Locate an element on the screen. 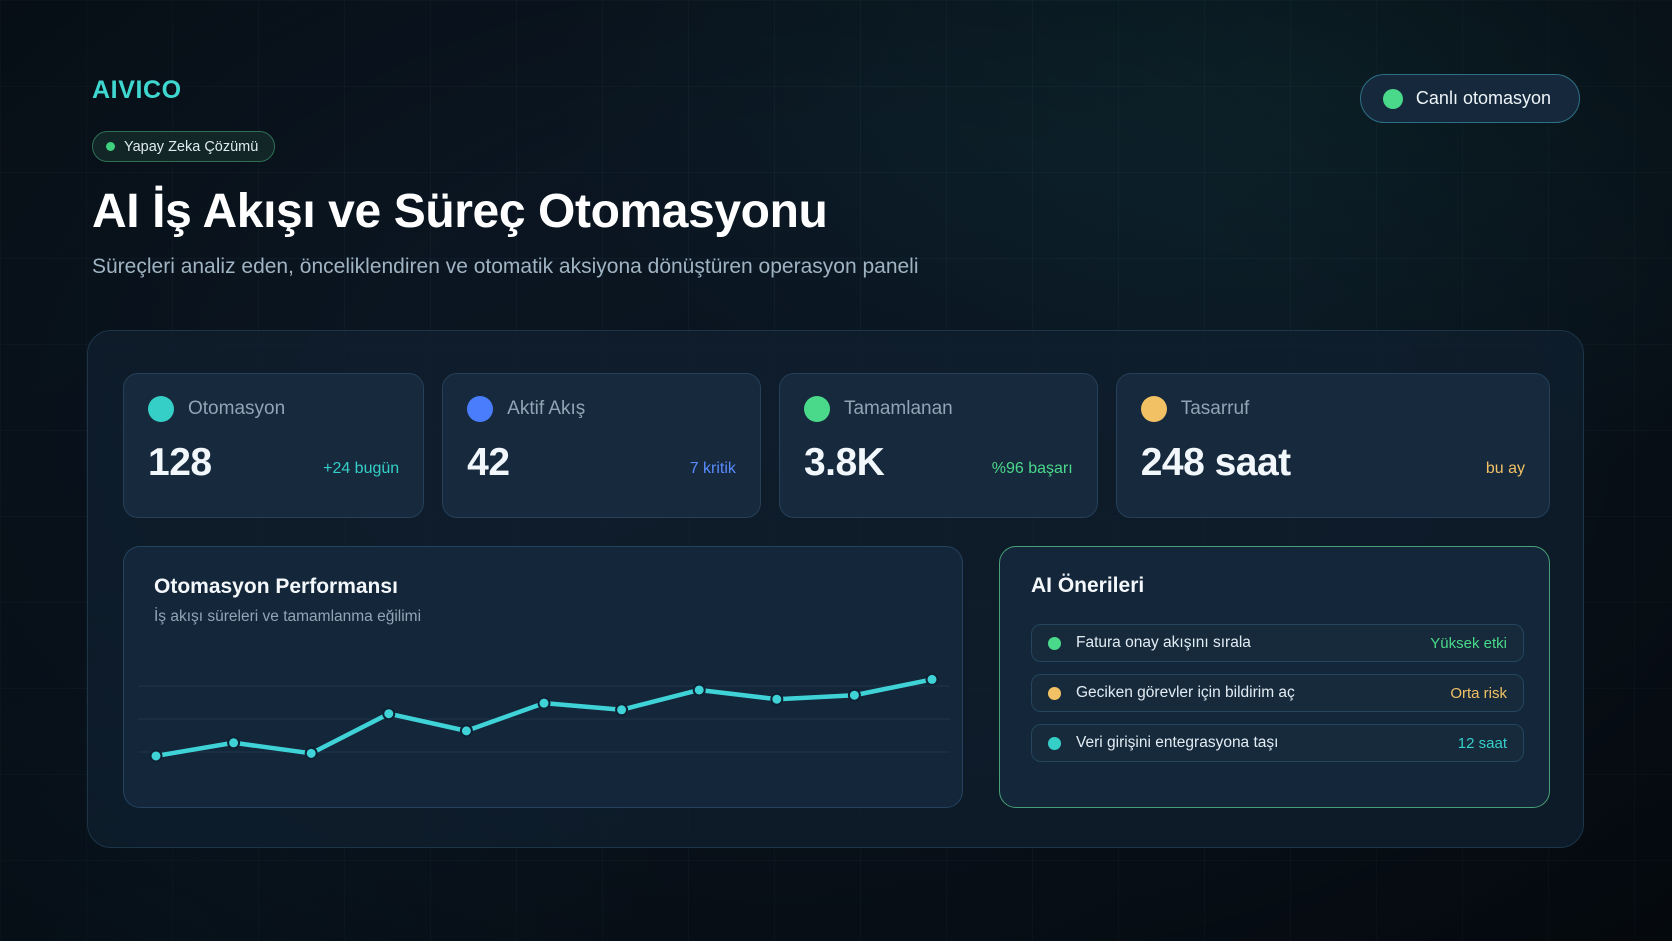 Image resolution: width=1672 pixels, height=941 pixels. stat-label: Otomasyon is located at coordinates (237, 408).